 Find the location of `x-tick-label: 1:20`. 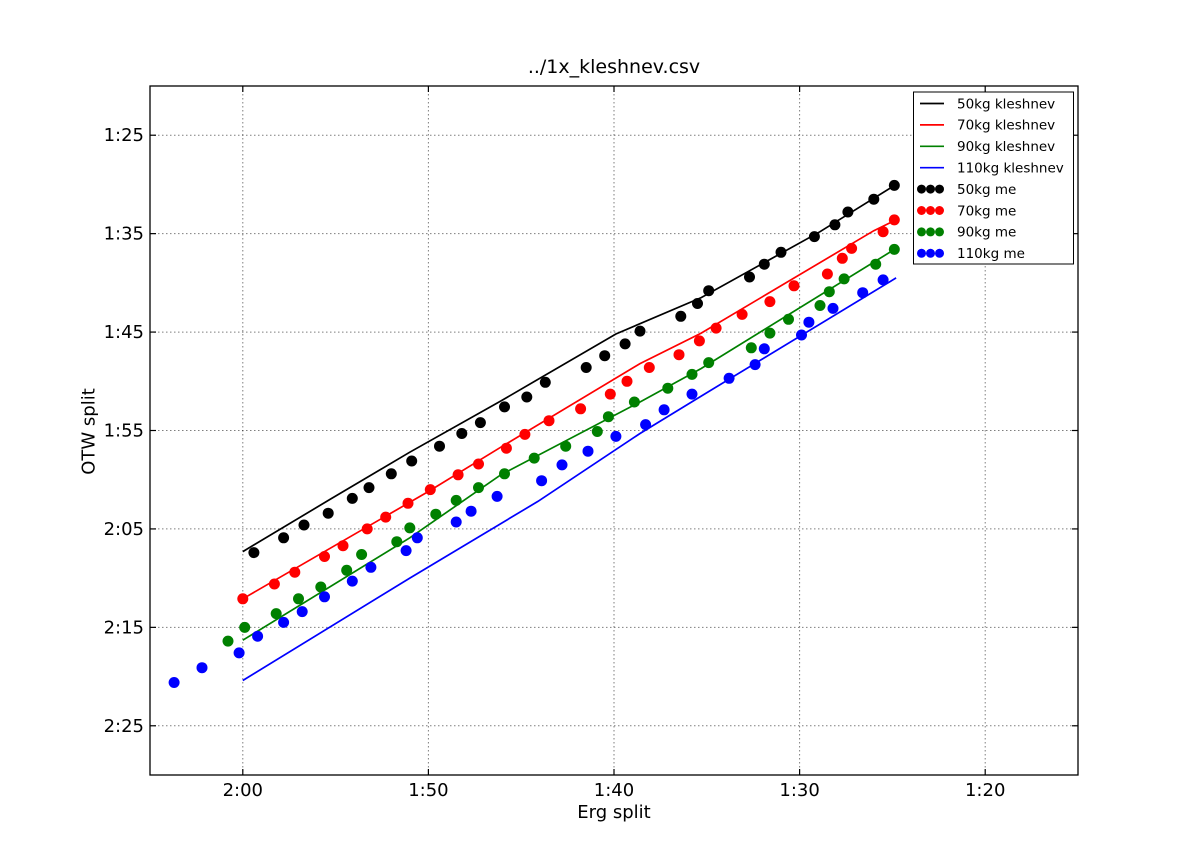

x-tick-label: 1:20 is located at coordinates (985, 790).